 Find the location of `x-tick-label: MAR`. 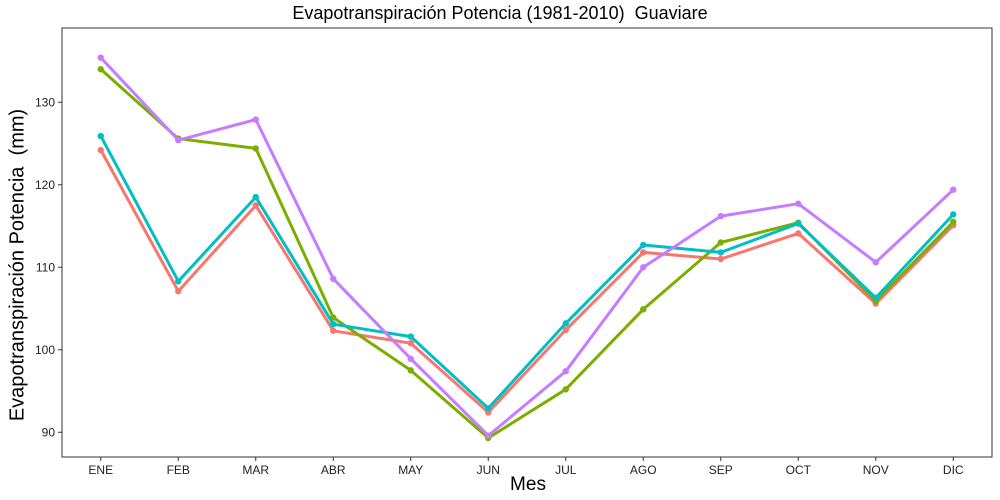

x-tick-label: MAR is located at coordinates (255, 470).